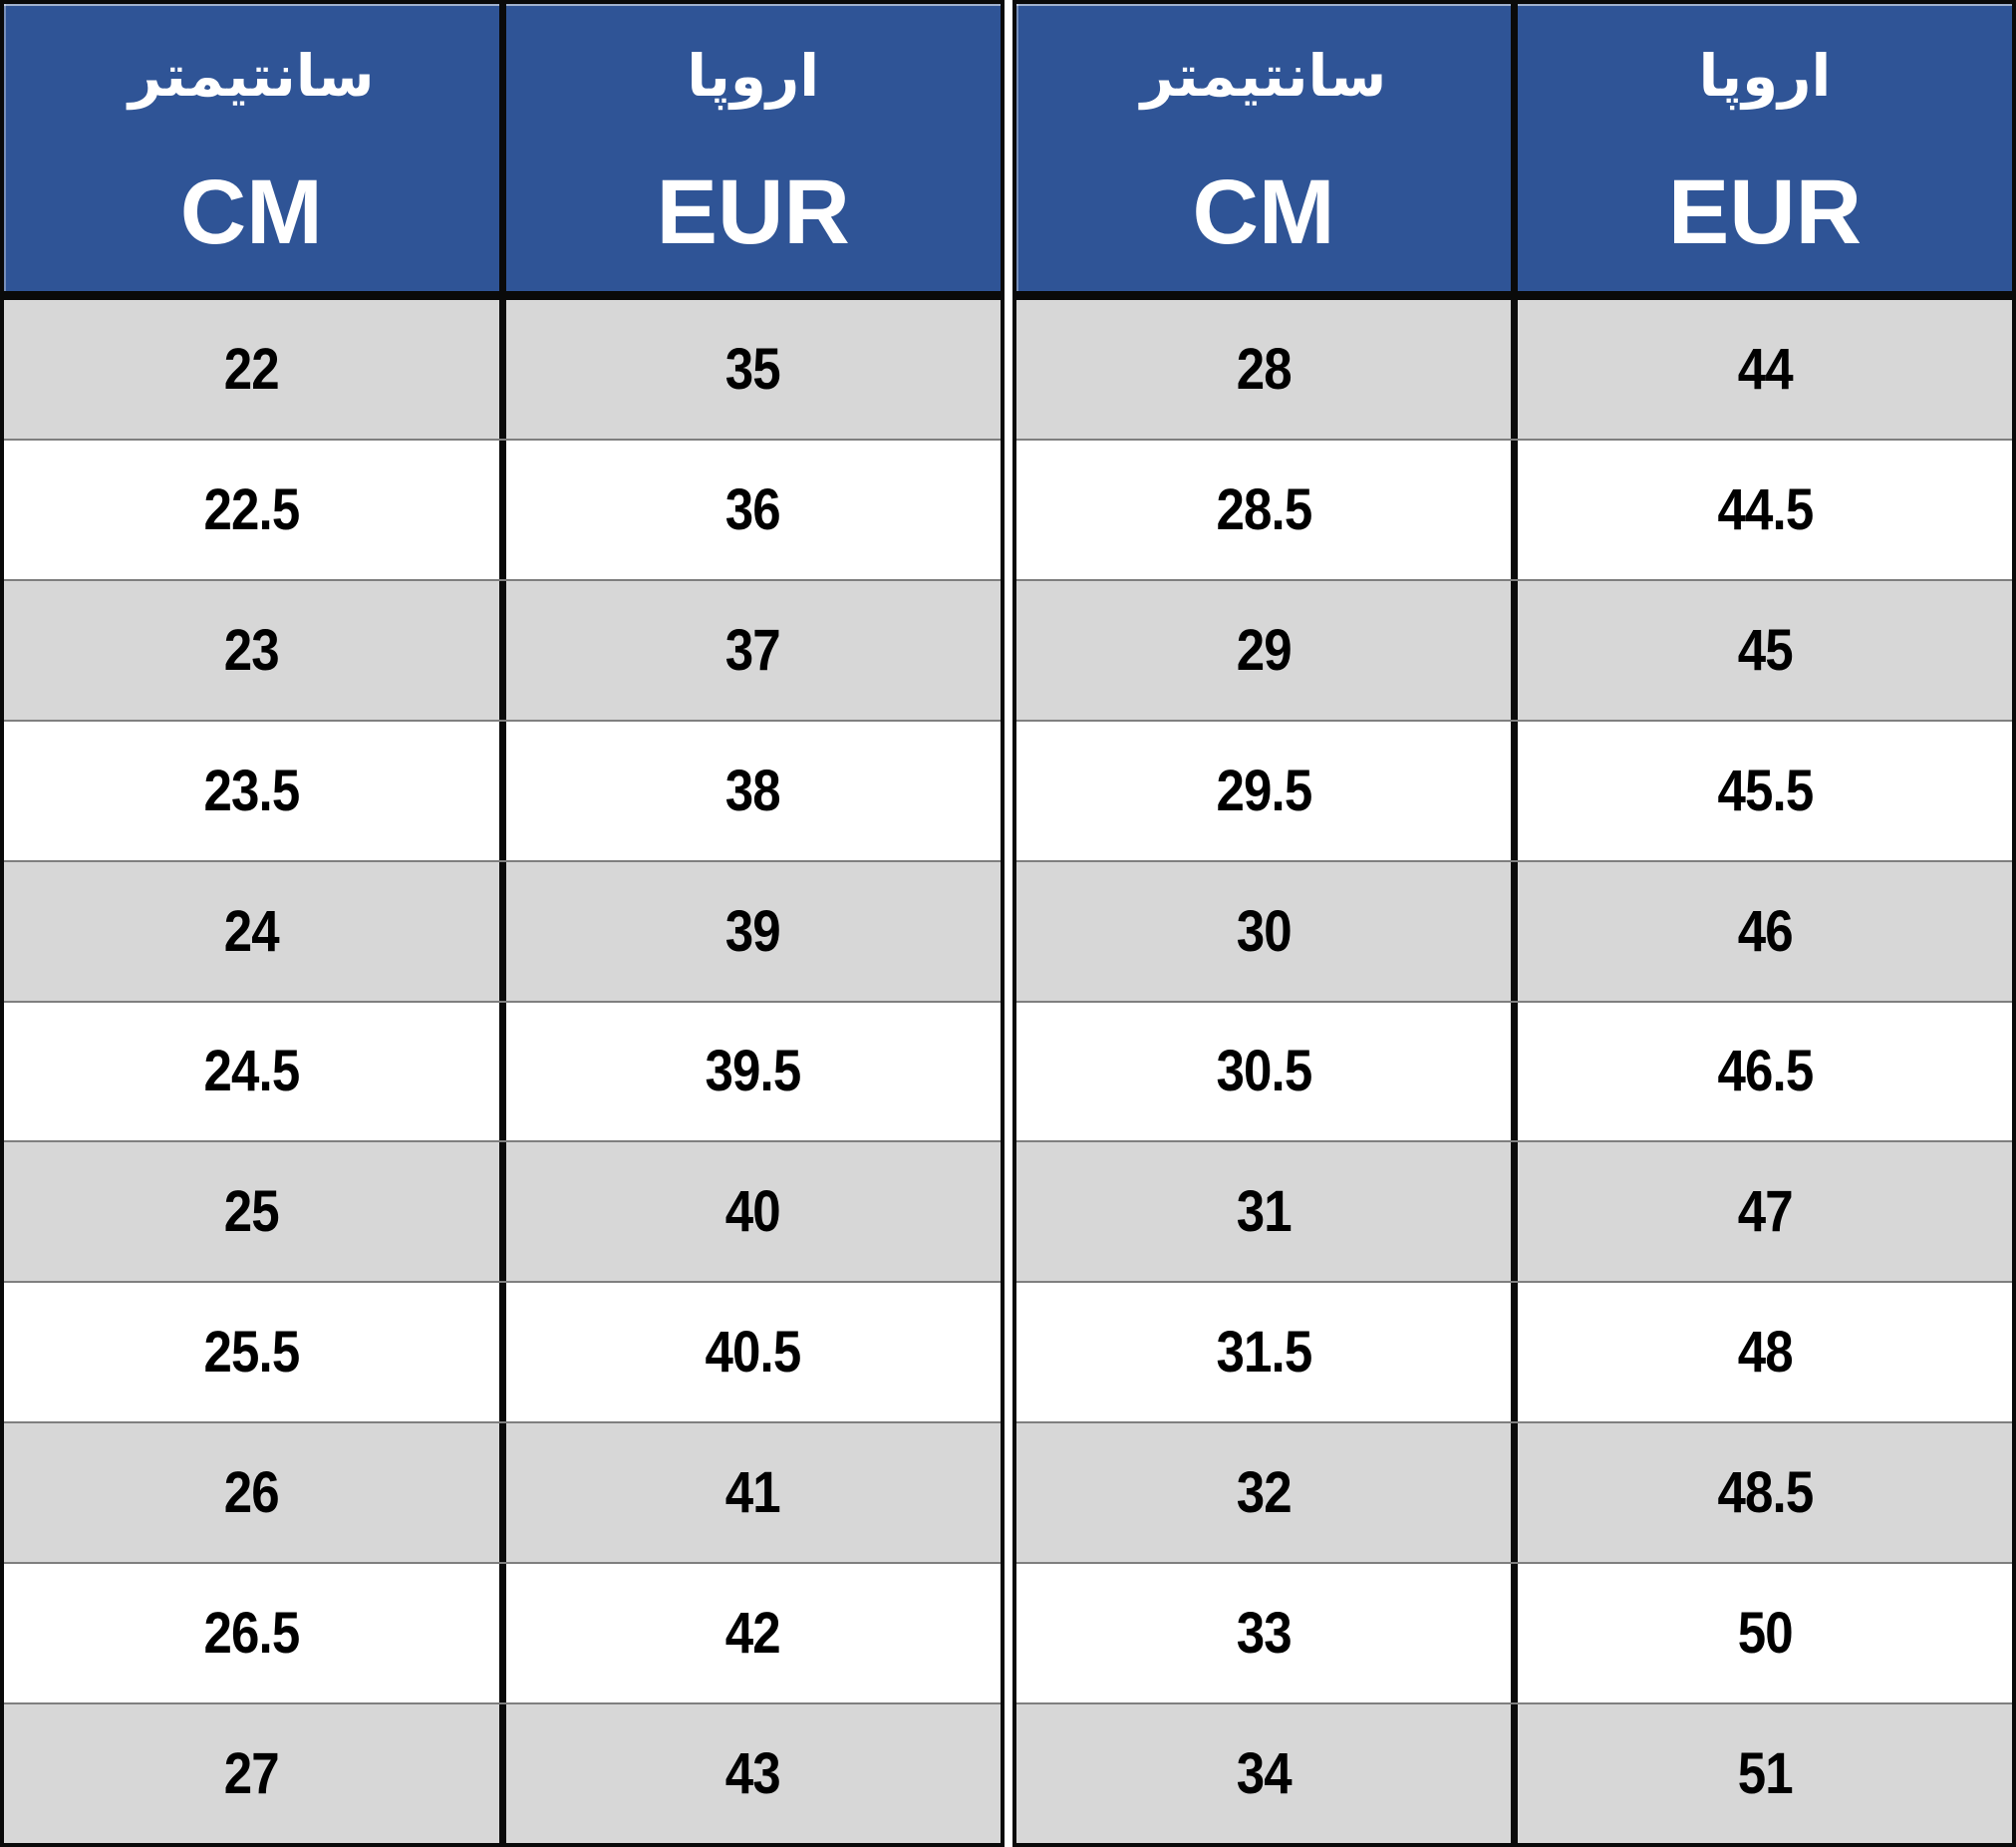  I want to click on table-row: 27 43, so click(503, 1773).